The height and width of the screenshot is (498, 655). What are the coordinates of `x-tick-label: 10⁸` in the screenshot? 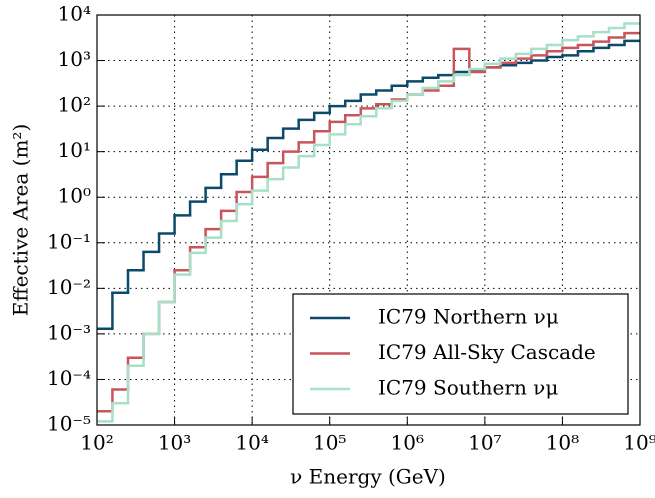 It's located at (562, 443).